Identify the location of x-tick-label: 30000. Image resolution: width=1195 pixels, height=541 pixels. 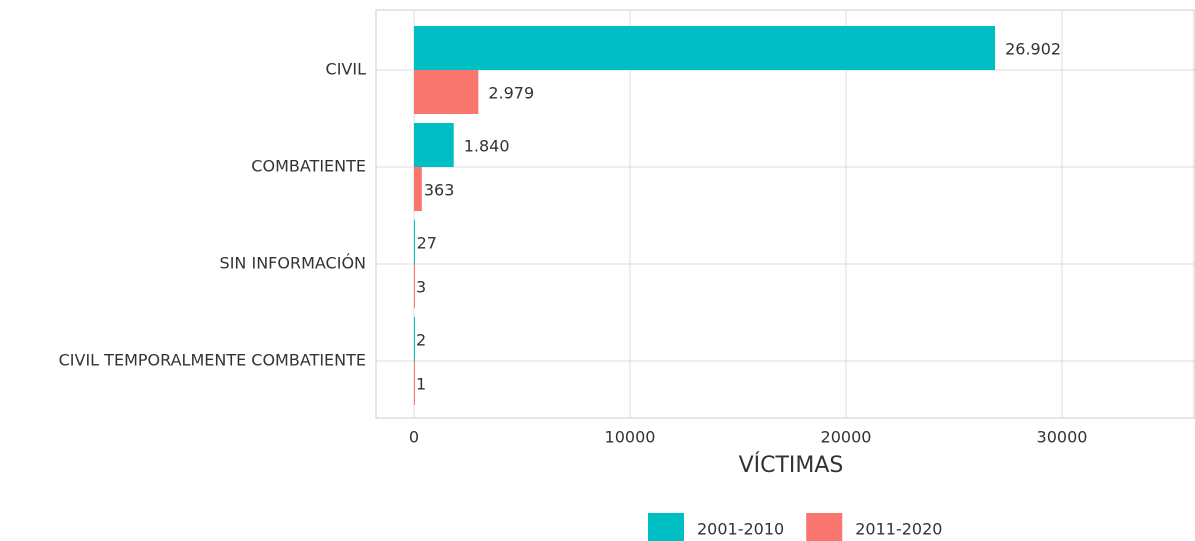
(1062, 437).